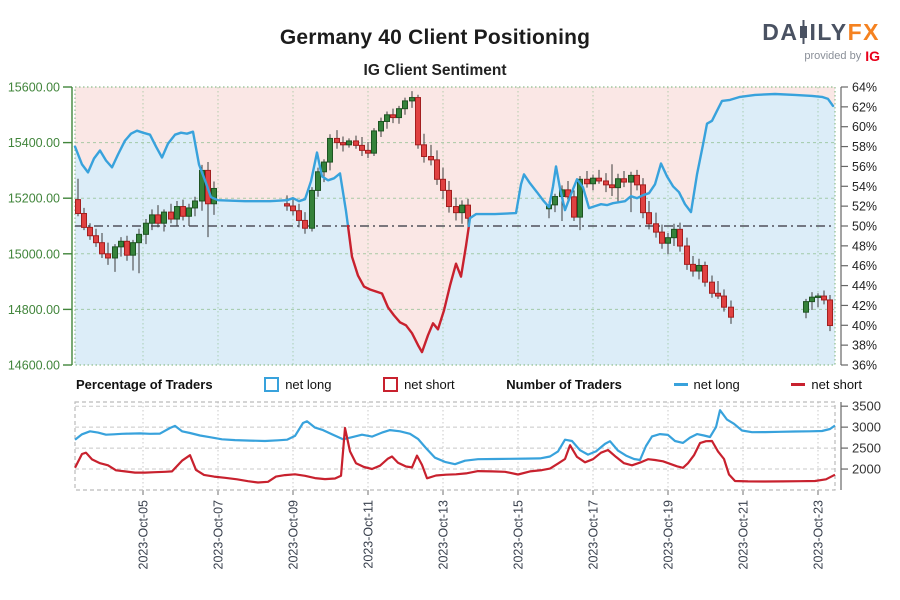  What do you see at coordinates (864, 147) in the screenshot?
I see `svg-text: 58%` at bounding box center [864, 147].